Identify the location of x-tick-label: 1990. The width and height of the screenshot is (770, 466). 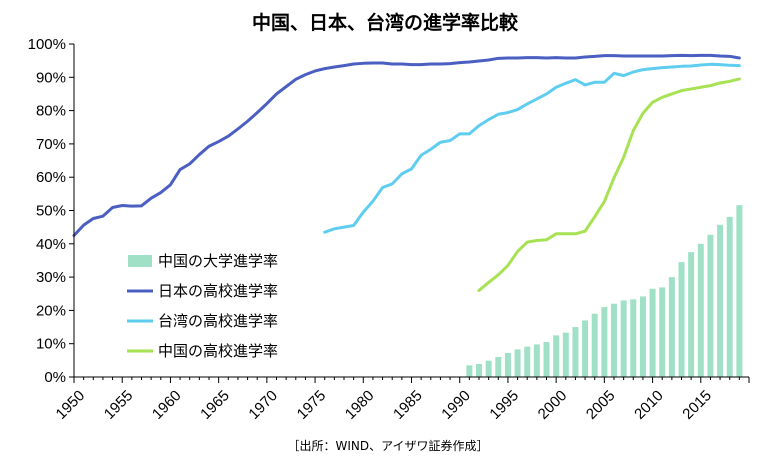
(456, 405).